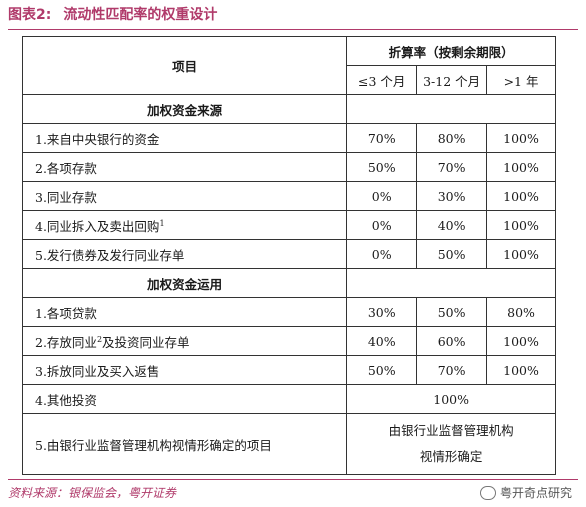 This screenshot has height=507, width=586. What do you see at coordinates (184, 283) in the screenshot?
I see `section-uses: 加权资金运用` at bounding box center [184, 283].